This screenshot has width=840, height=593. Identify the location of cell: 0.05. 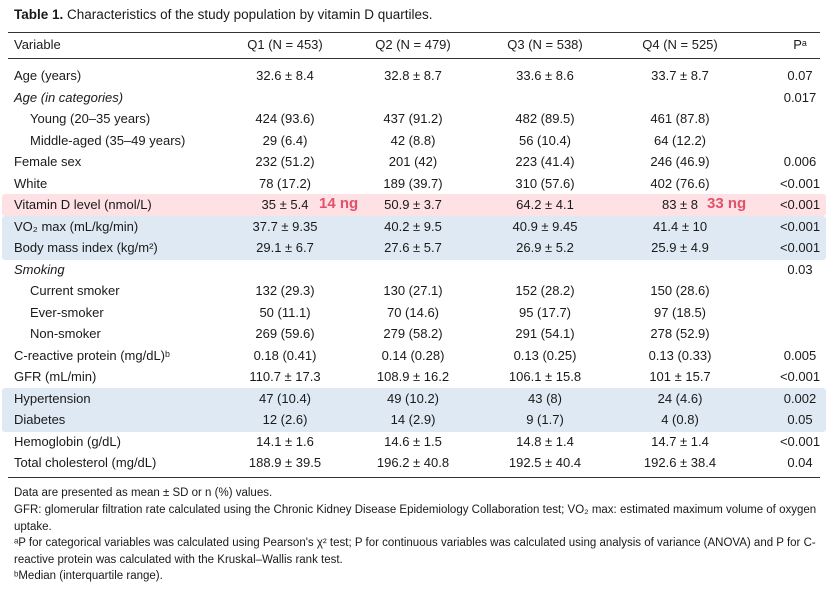
(800, 419).